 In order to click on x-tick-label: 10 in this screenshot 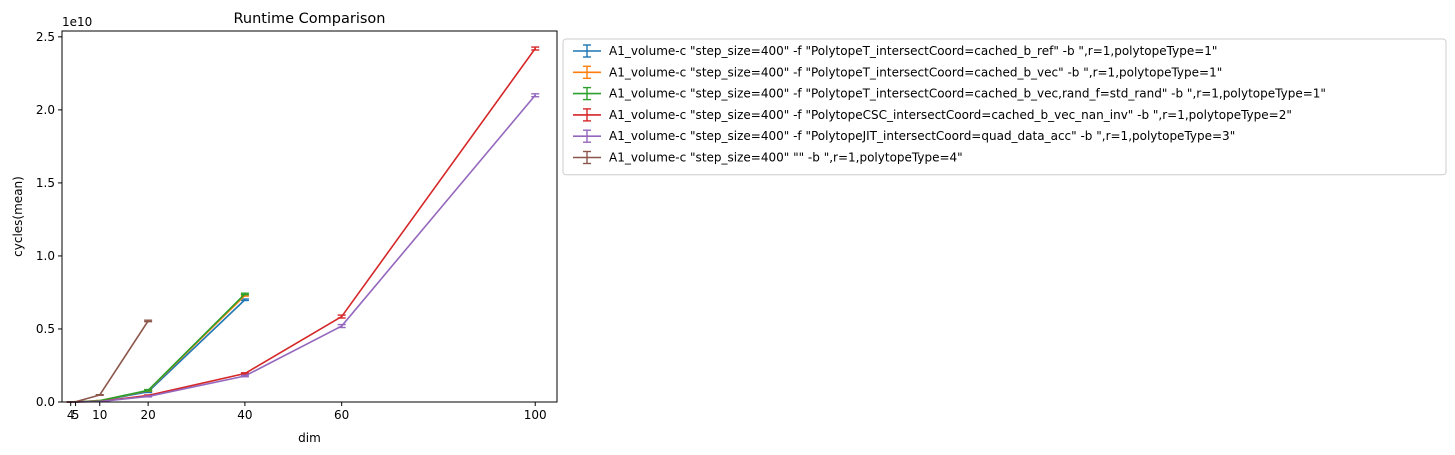, I will do `click(99, 415)`.